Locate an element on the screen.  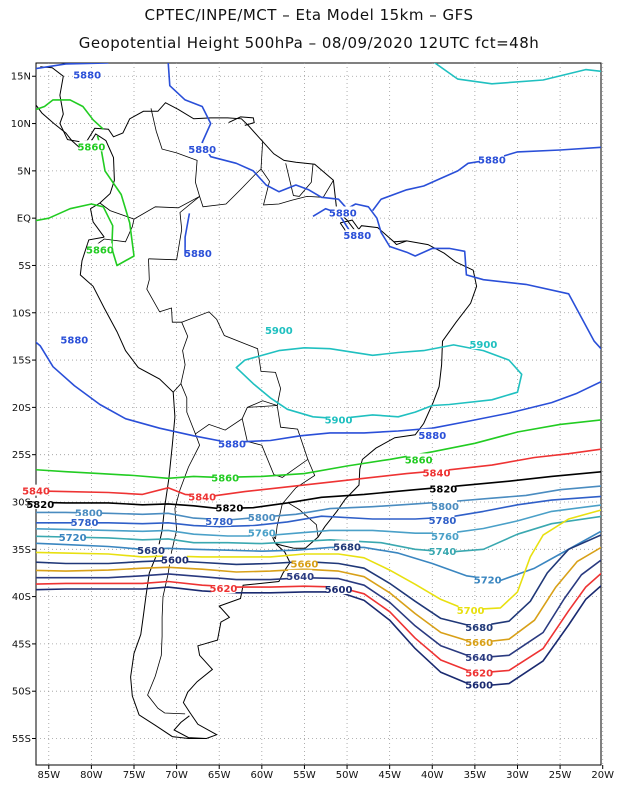
contour-label: 5820 is located at coordinates (443, 490).